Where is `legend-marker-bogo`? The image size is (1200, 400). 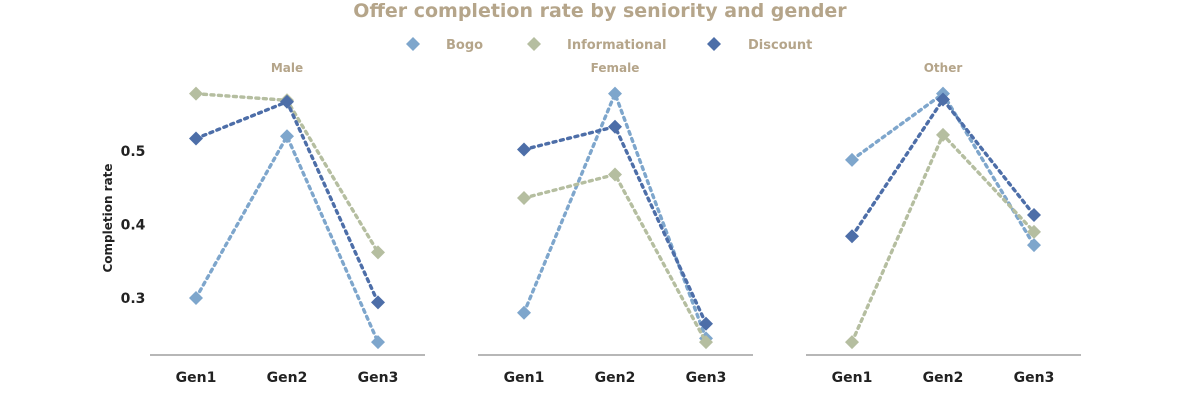 legend-marker-bogo is located at coordinates (413, 44).